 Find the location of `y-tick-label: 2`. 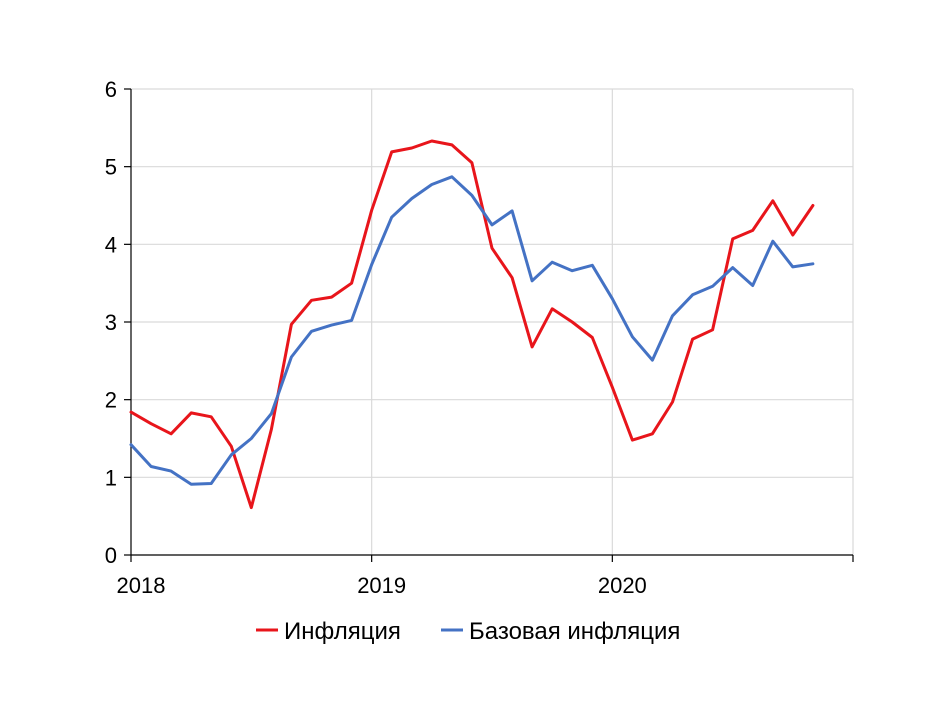

y-tick-label: 2 is located at coordinates (111, 400).